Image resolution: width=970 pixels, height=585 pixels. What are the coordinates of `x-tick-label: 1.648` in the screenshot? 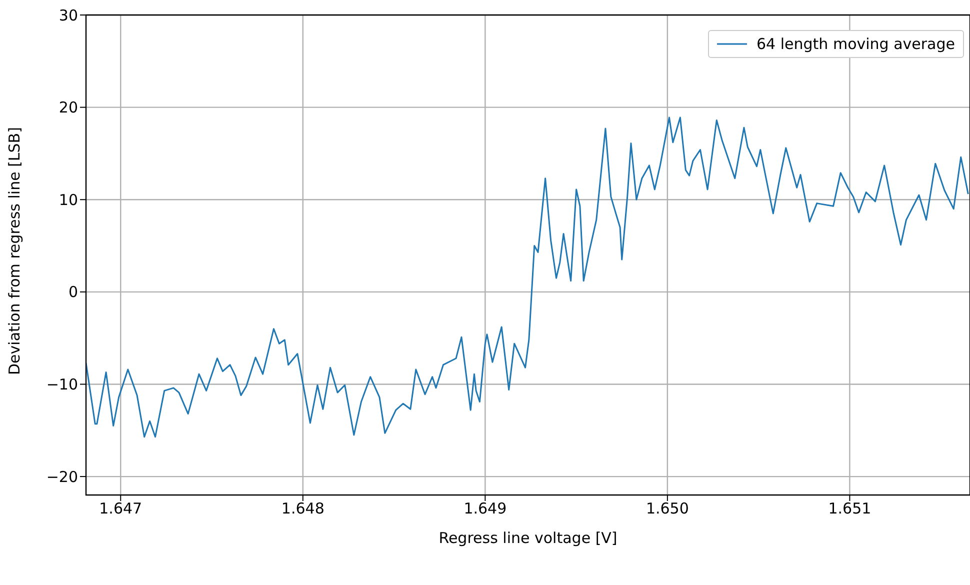 It's located at (302, 509).